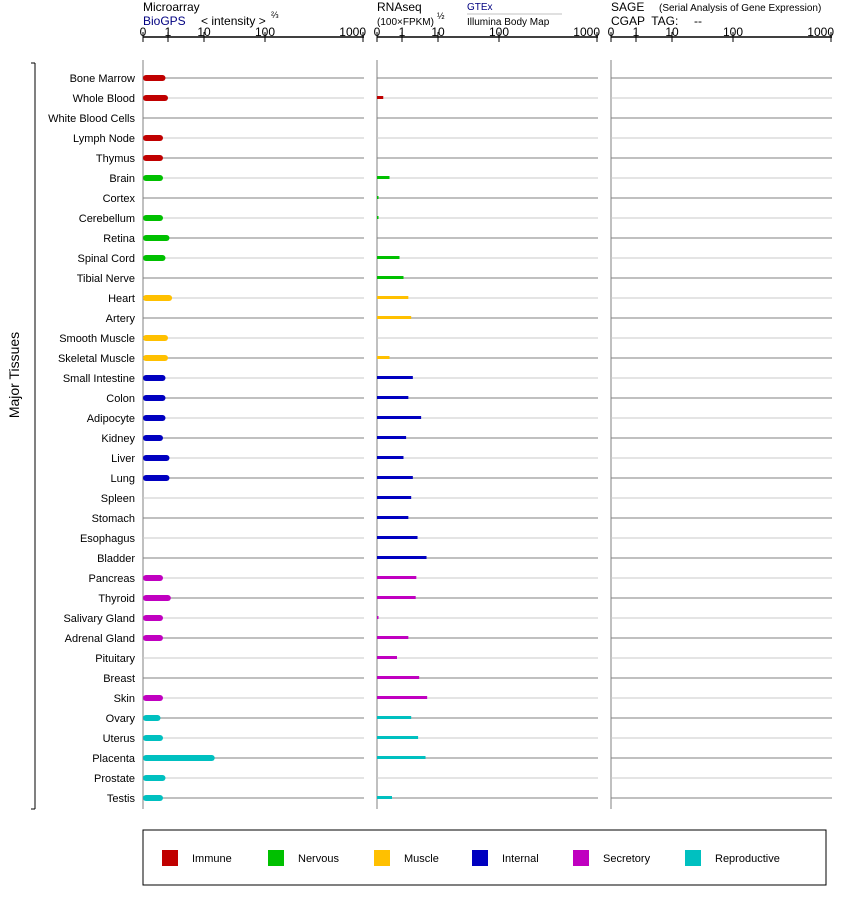 This screenshot has height=900, width=842. What do you see at coordinates (115, 659) in the screenshot?
I see `tissue-label: Pituitary` at bounding box center [115, 659].